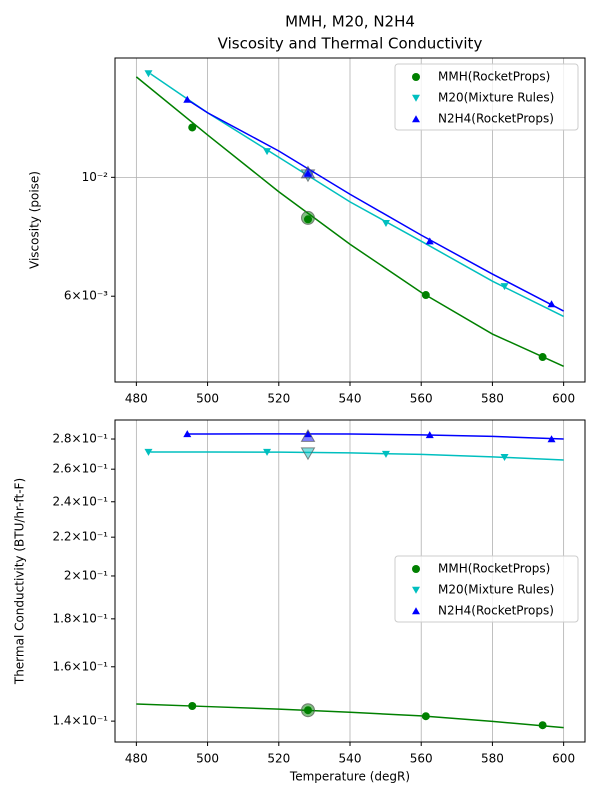 Image resolution: width=600 pixels, height=800 pixels. What do you see at coordinates (80, 537) in the screenshot?
I see `y-tick-label: 2.2×10⁻¹` at bounding box center [80, 537].